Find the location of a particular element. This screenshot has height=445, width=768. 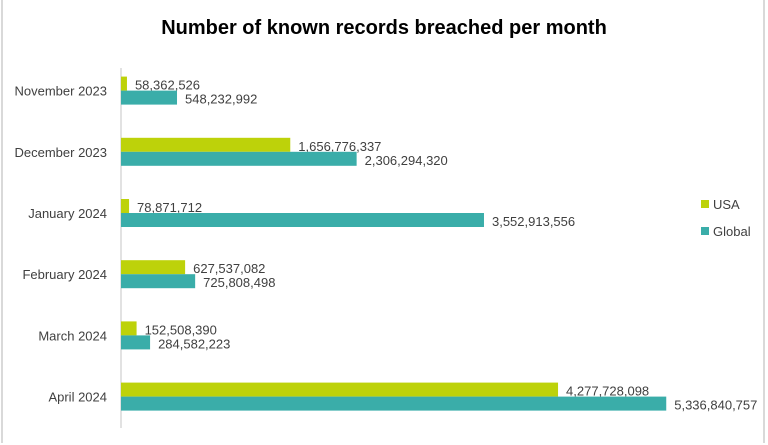

category-label: March 2024 is located at coordinates (72, 335).